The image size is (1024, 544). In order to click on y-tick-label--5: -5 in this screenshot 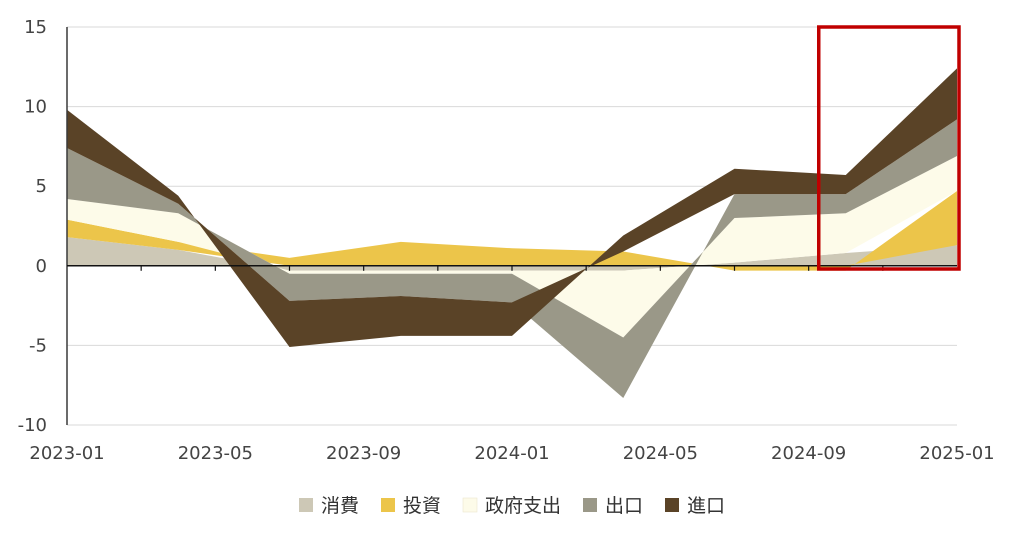, I will do `click(38, 345)`.